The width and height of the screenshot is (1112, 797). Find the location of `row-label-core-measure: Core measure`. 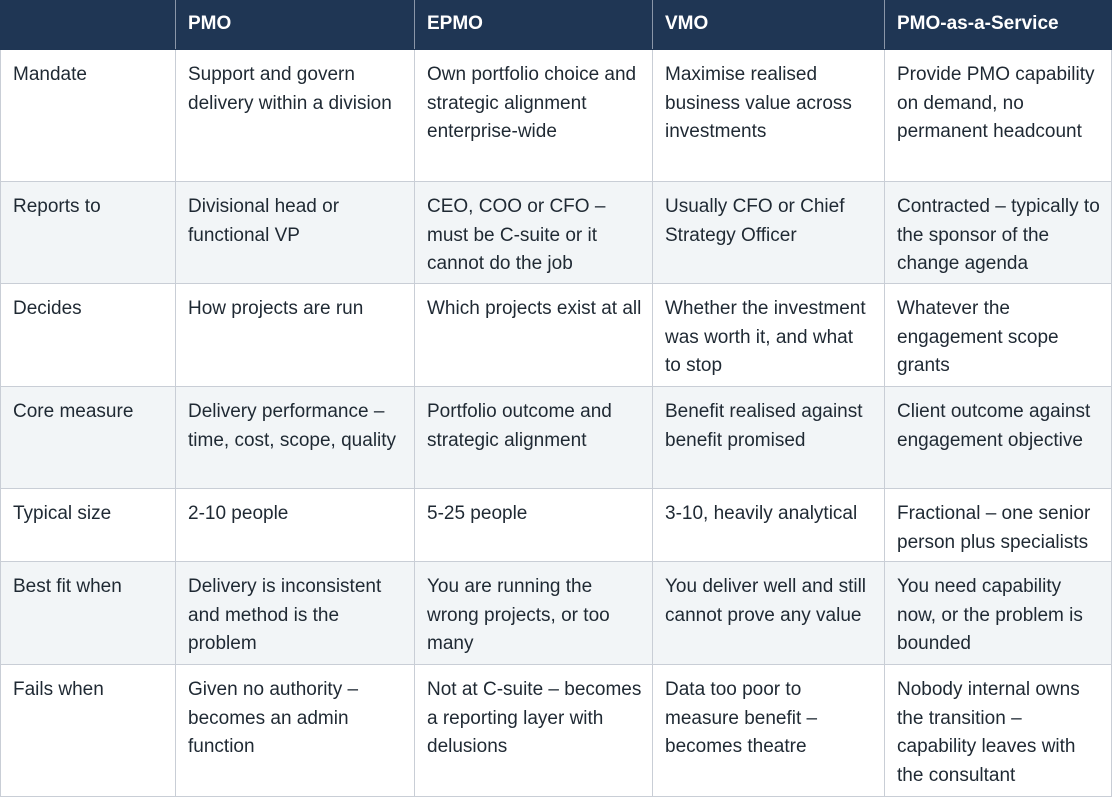

row-label-core-measure: Core measure is located at coordinates (88, 437).